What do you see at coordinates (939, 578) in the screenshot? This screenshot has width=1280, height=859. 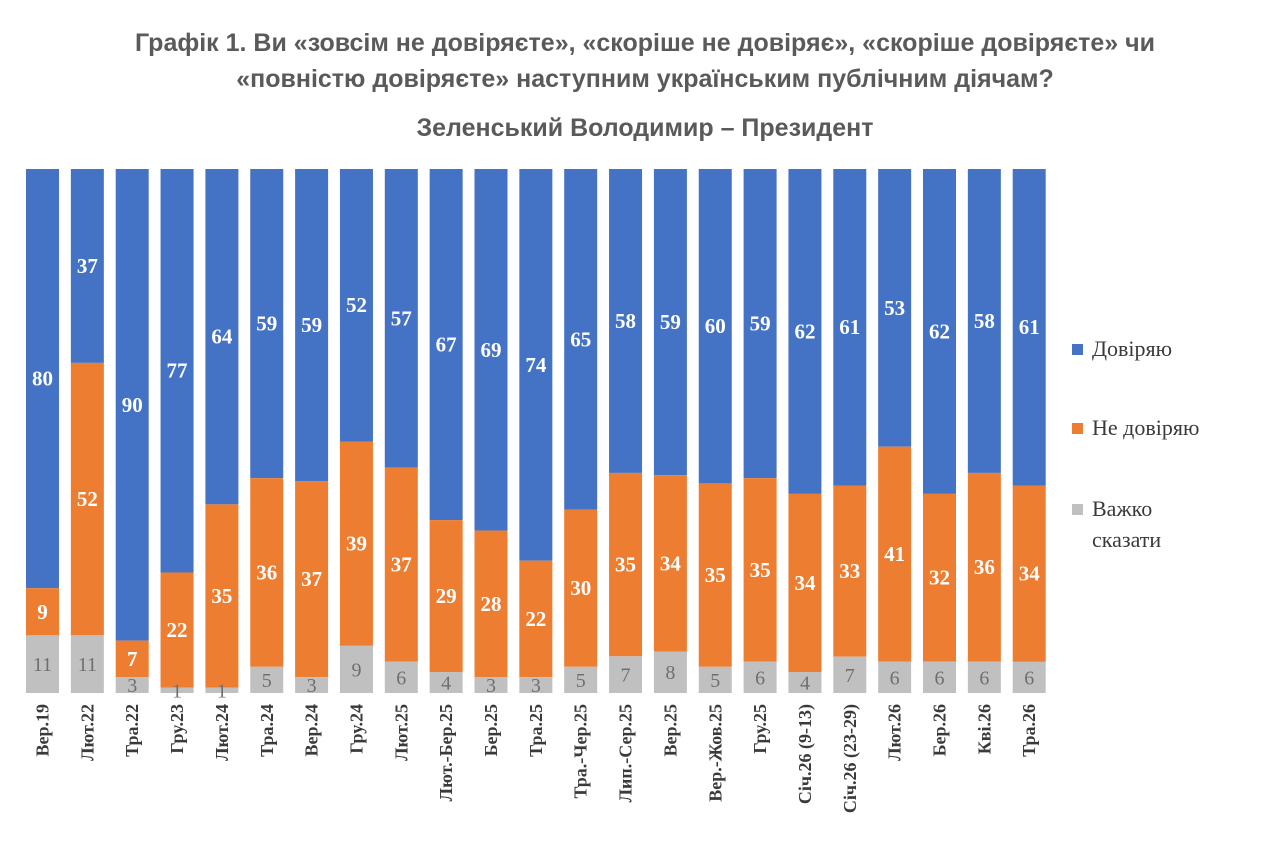 I see `data-label-distrust: 32` at bounding box center [939, 578].